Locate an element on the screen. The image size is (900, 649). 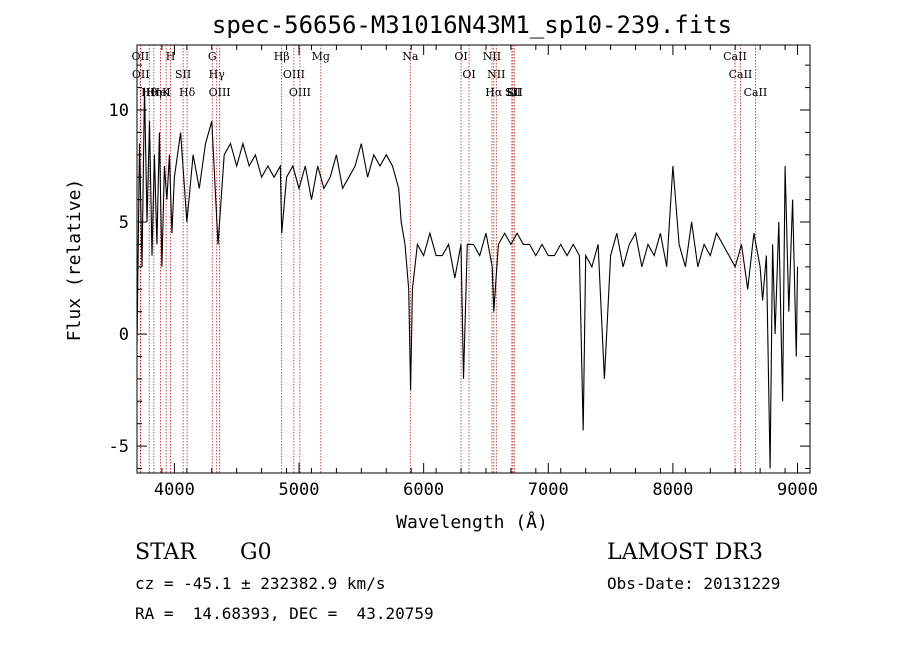
line-label: G is located at coordinates (212, 56).